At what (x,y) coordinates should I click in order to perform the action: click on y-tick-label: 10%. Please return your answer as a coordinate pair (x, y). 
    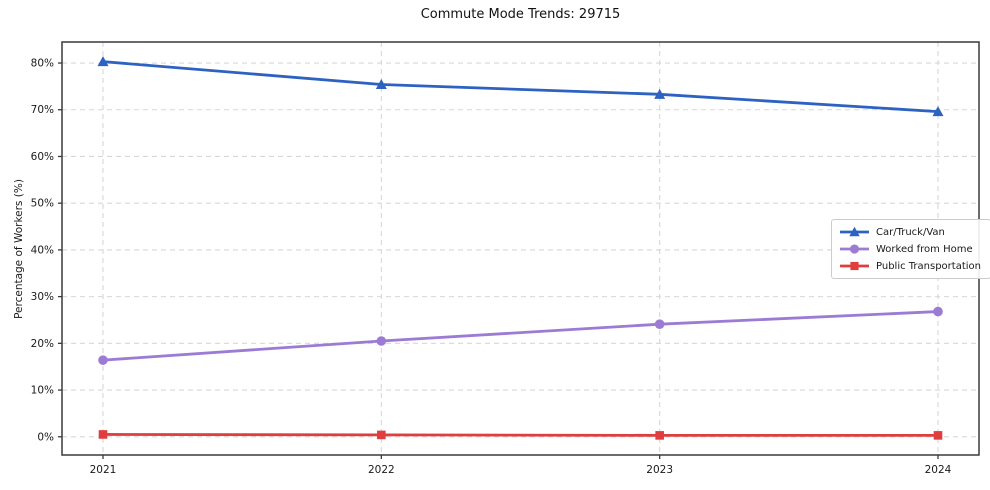
    Looking at the image, I should click on (42, 391).